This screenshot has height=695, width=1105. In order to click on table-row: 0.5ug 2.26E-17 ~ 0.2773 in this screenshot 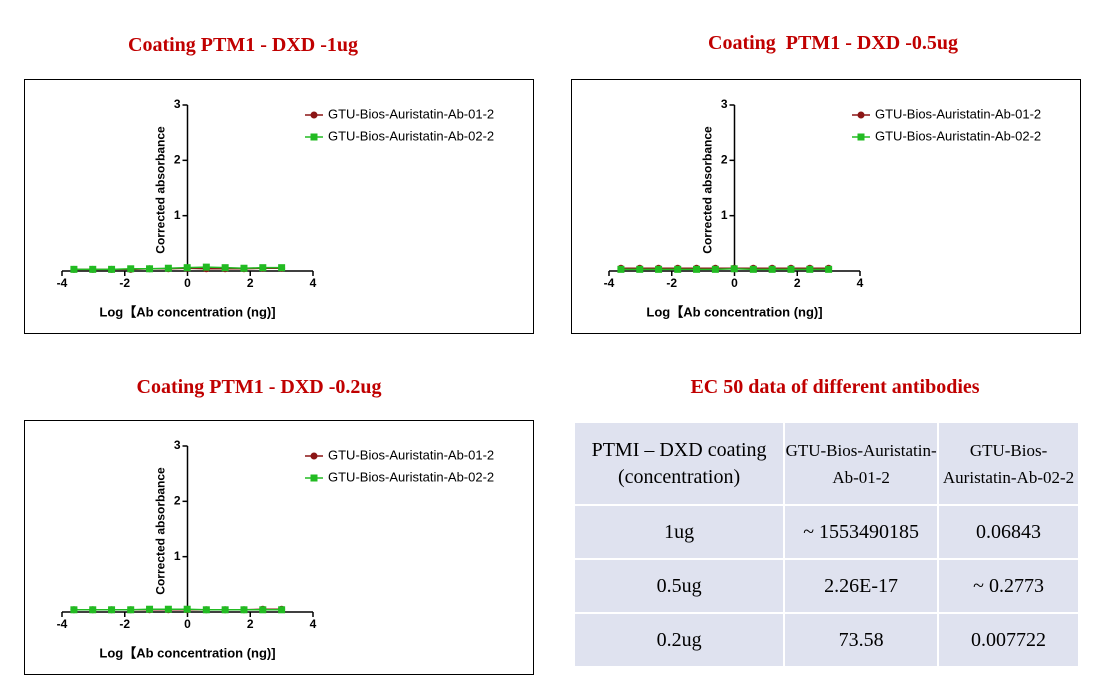, I will do `click(826, 586)`.